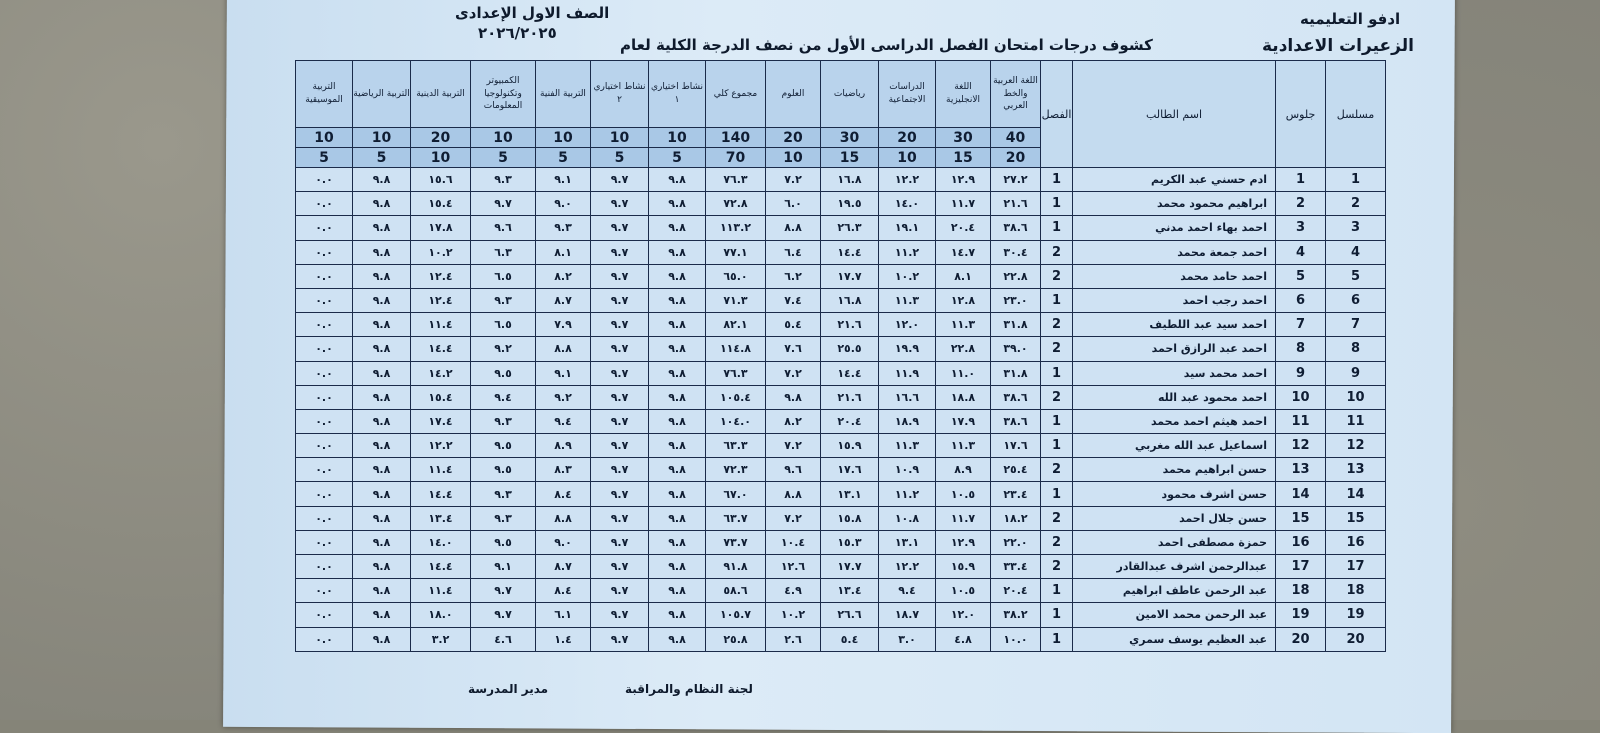 This screenshot has width=1600, height=733. I want to click on serial-cell: 7, so click(1355, 325).